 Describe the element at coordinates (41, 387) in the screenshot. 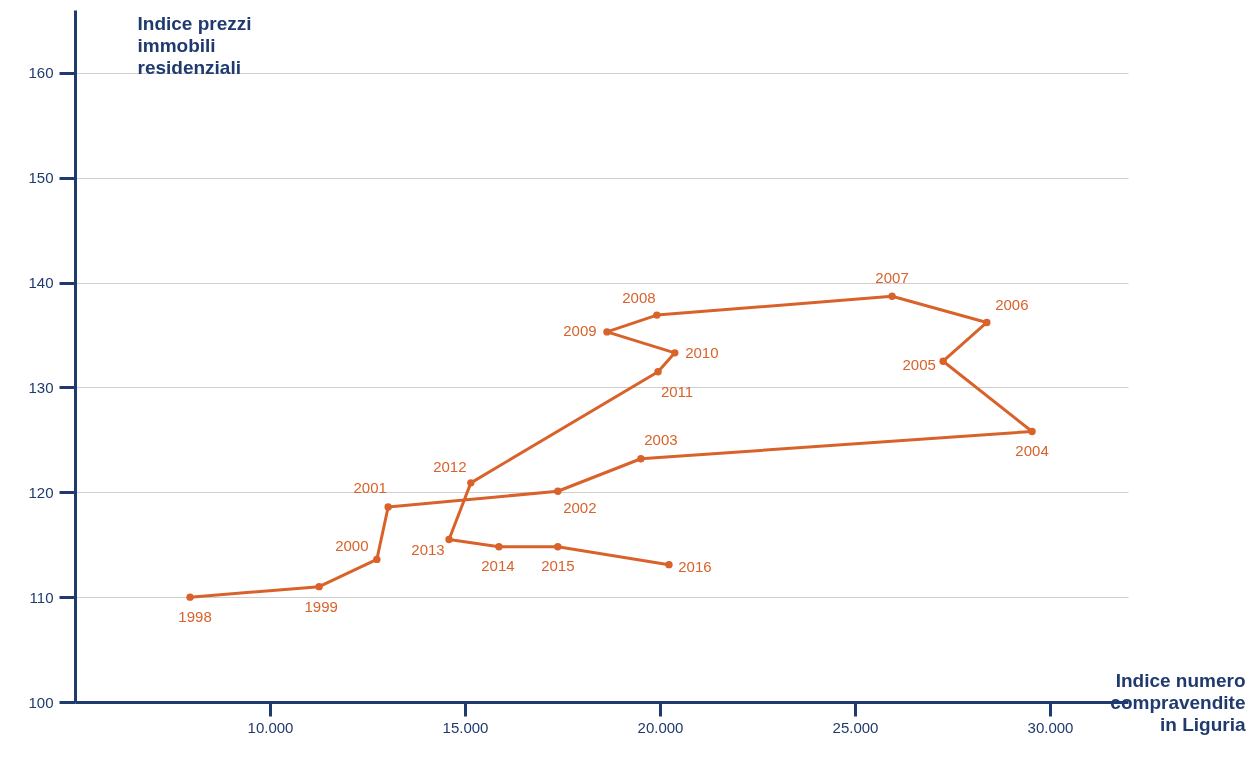

I see `y-tick-label: 130` at that location.